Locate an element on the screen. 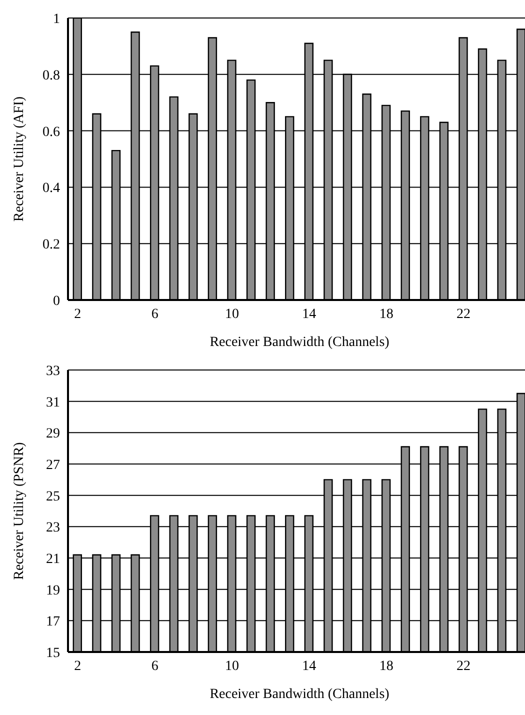 The image size is (525, 715). y-axis-title: Receiver Utility (AFI) is located at coordinates (19, 159).